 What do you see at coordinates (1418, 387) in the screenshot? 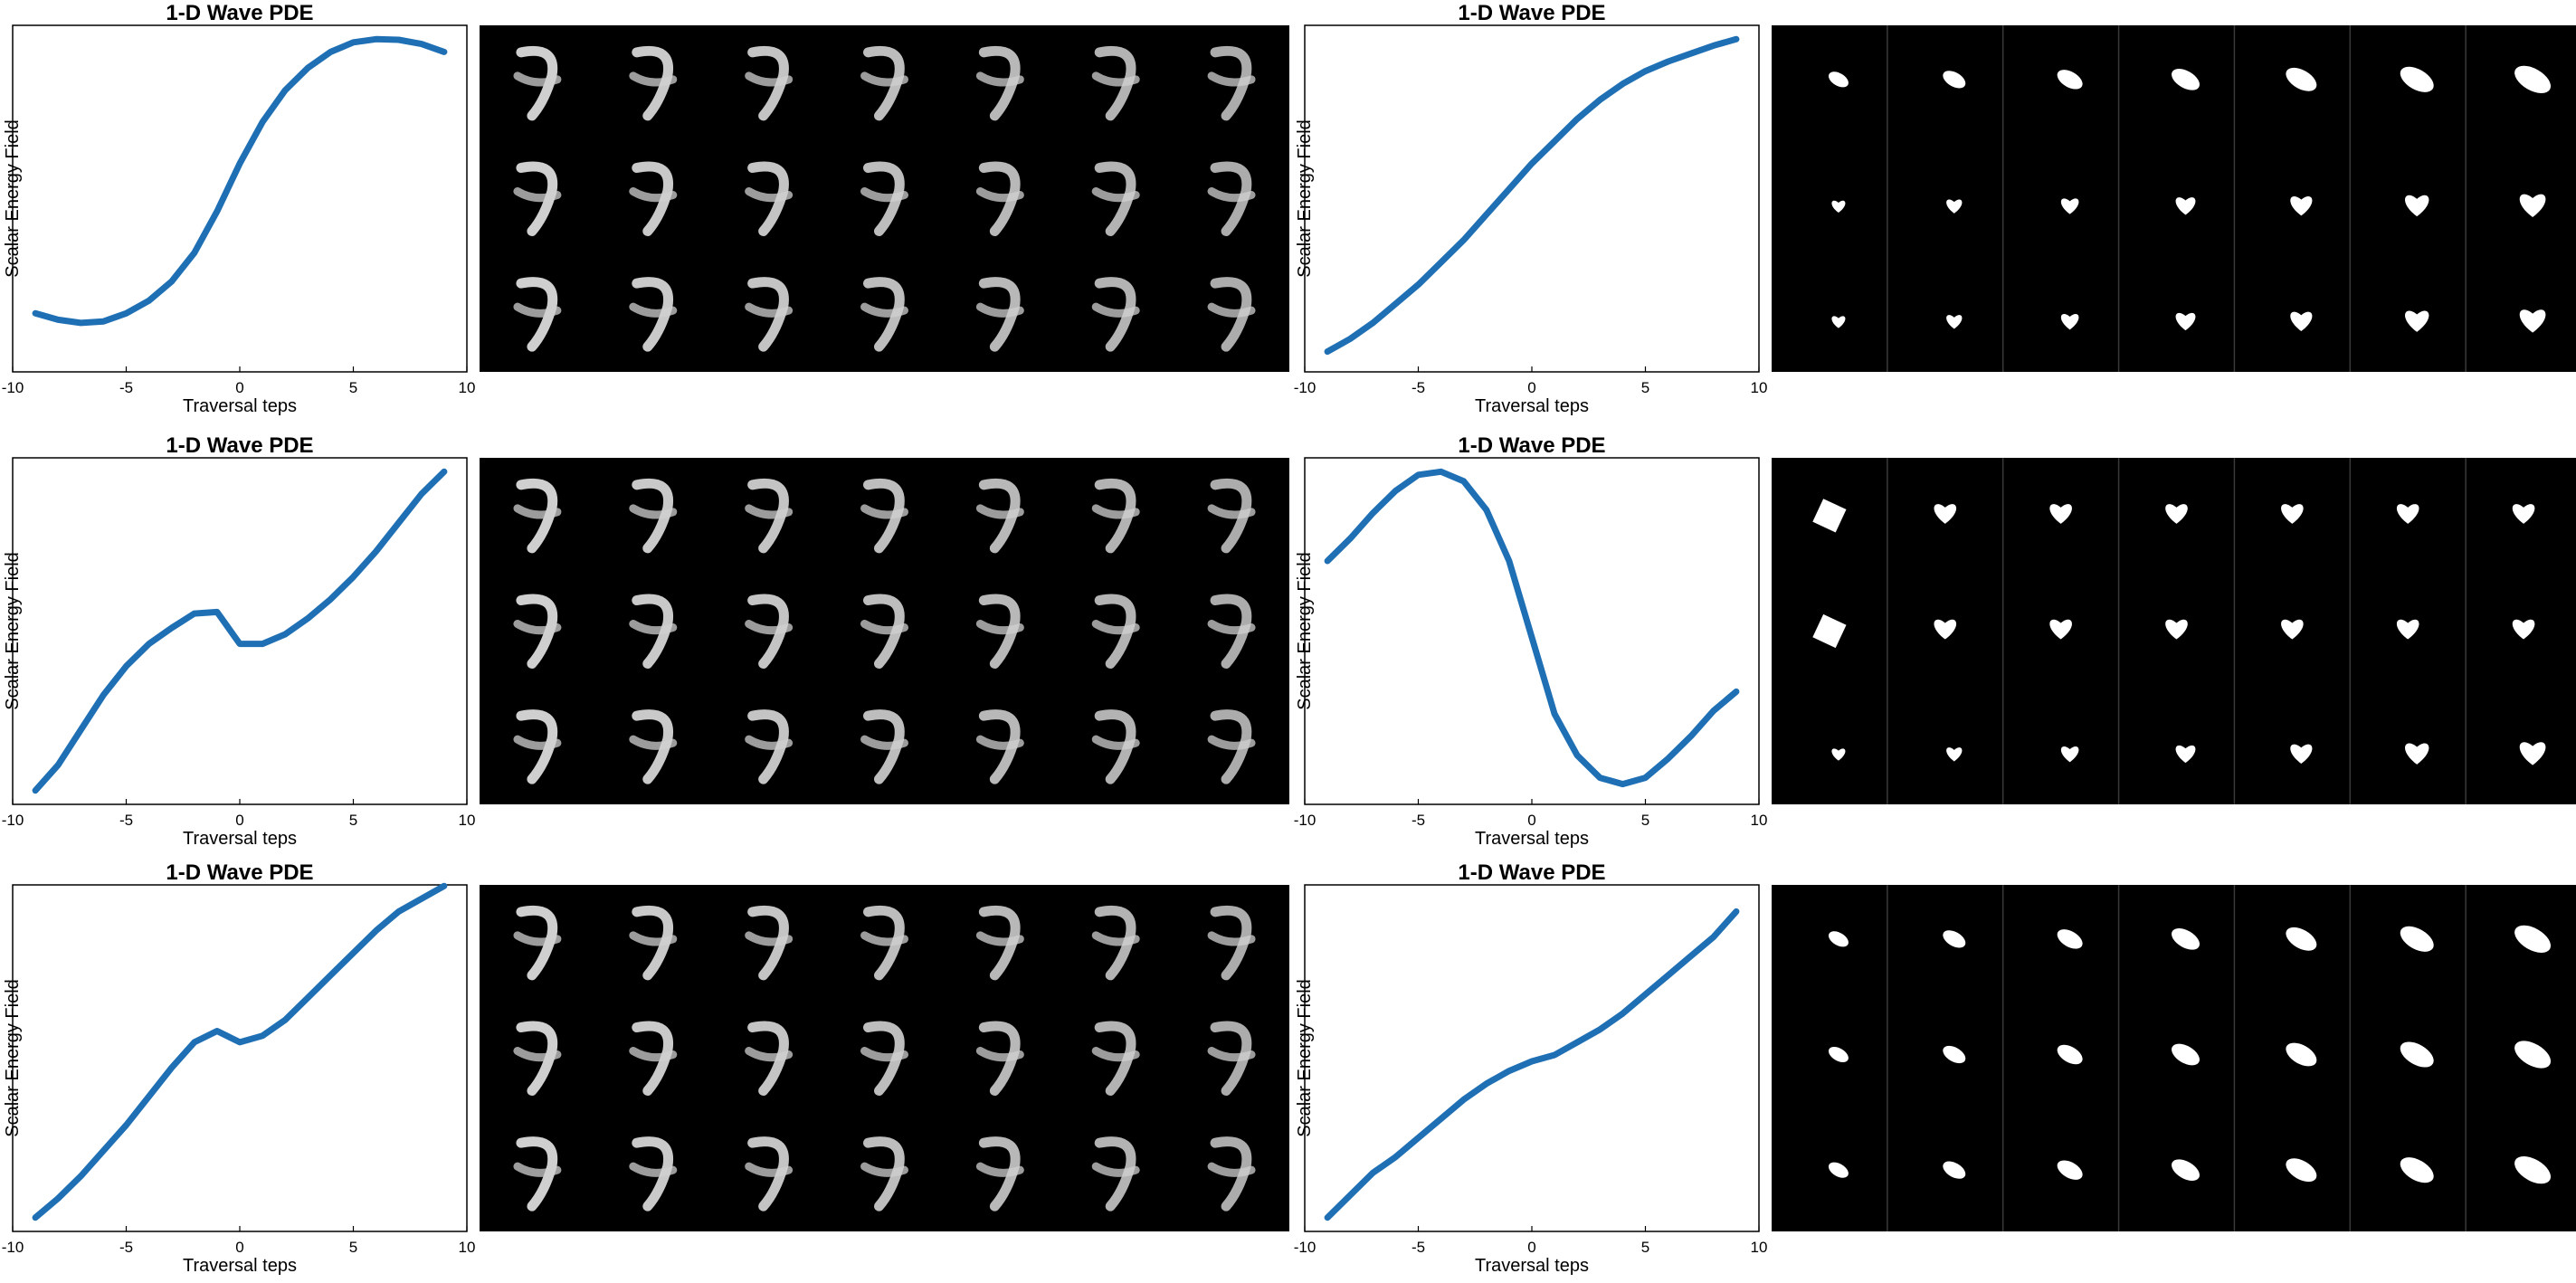
I see `x-tick-label: -5` at bounding box center [1418, 387].